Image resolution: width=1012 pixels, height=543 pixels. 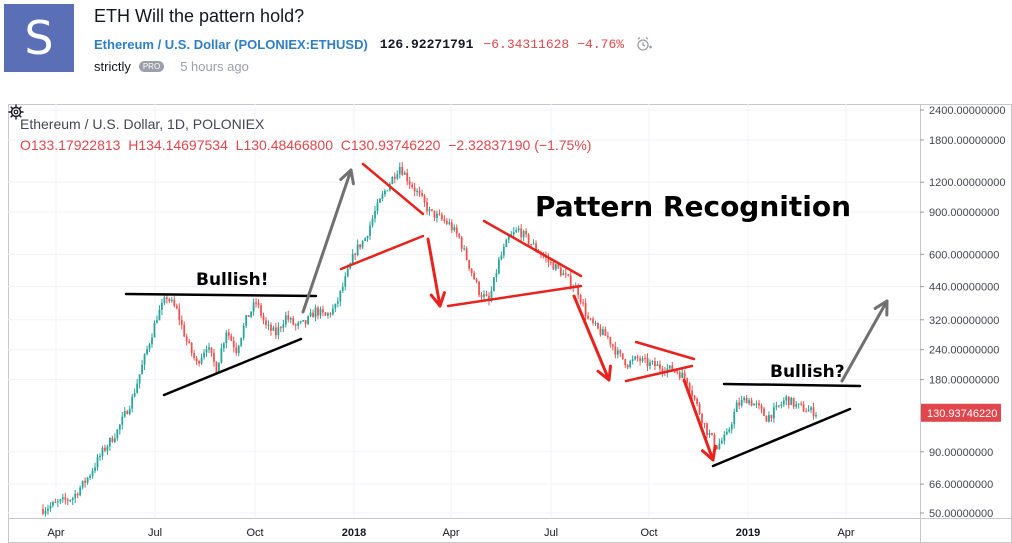 I want to click on author-avatar: S, so click(x=39, y=38).